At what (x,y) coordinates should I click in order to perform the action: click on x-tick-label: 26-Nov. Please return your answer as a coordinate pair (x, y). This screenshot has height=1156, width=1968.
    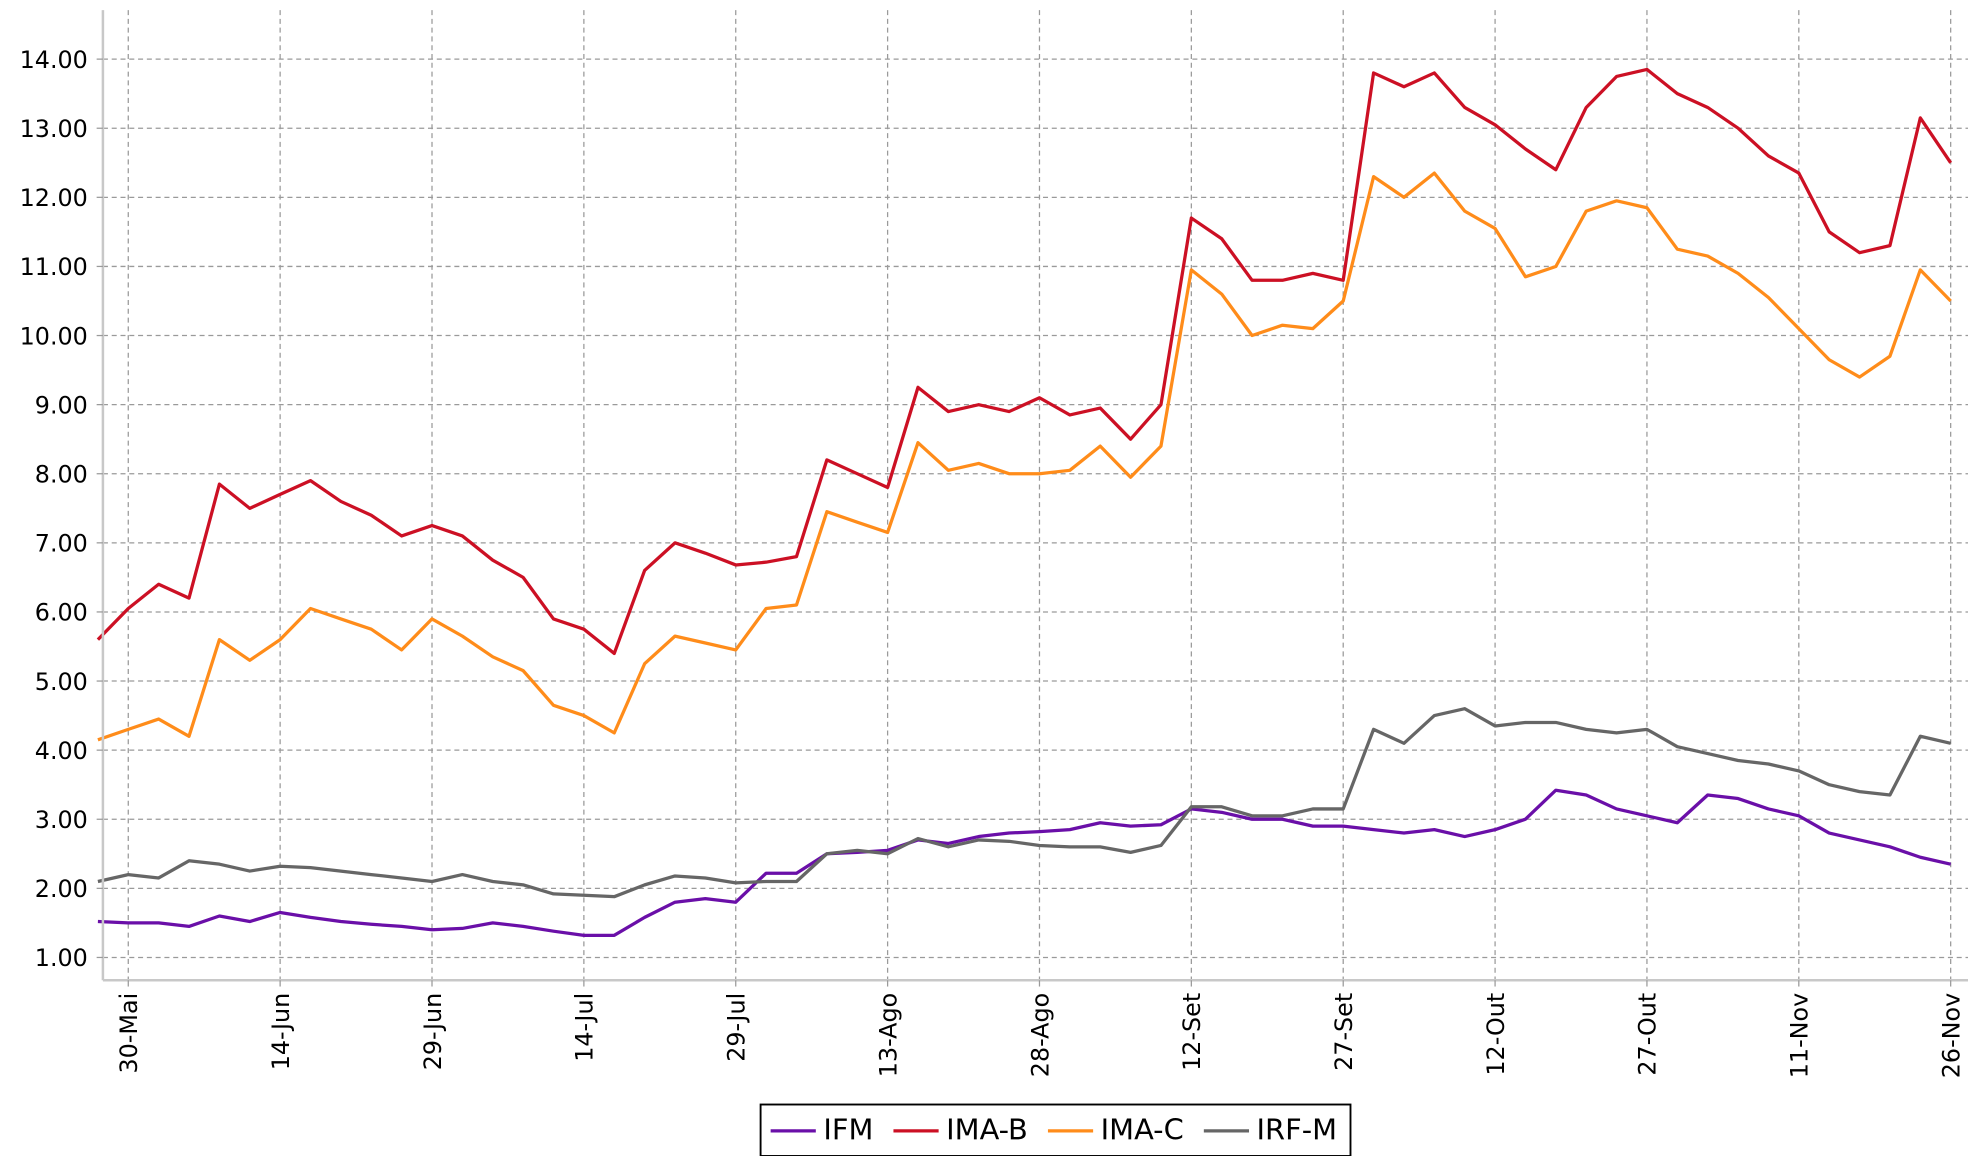
    Looking at the image, I should click on (1951, 1035).